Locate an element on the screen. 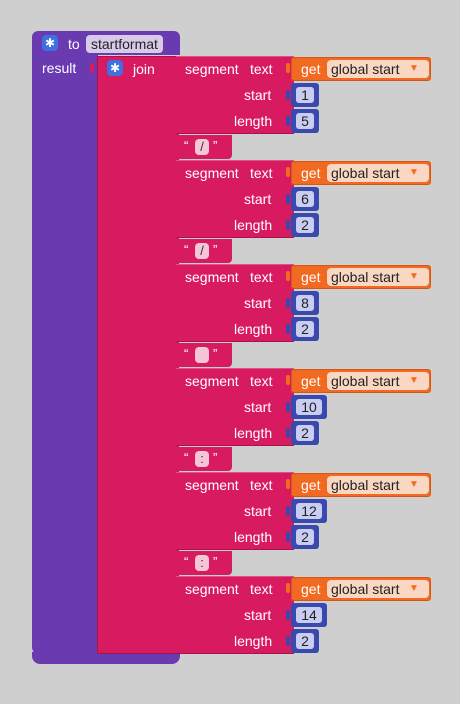  procedure-name-field: startformat is located at coordinates (124, 44).